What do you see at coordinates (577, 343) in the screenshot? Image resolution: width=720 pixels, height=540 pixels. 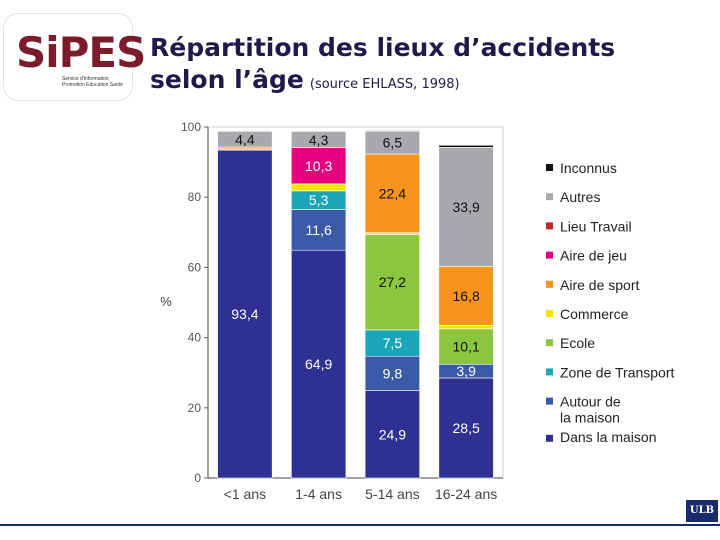 I see `legend-label: Ecole` at bounding box center [577, 343].